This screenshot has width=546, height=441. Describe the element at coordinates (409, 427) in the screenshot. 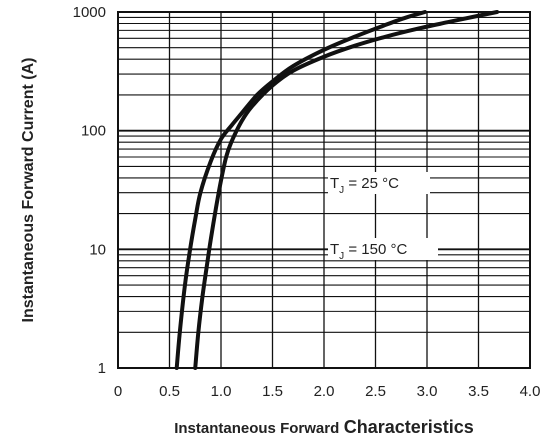

I see `x-axis-label-part2: Characteristics` at that location.